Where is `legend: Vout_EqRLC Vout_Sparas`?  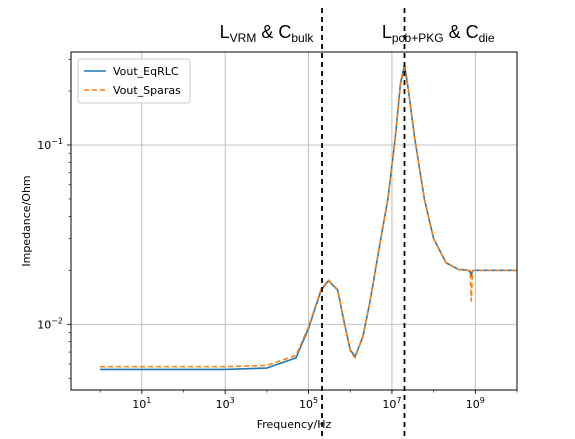 legend: Vout_EqRLC Vout_Sparas is located at coordinates (134, 81).